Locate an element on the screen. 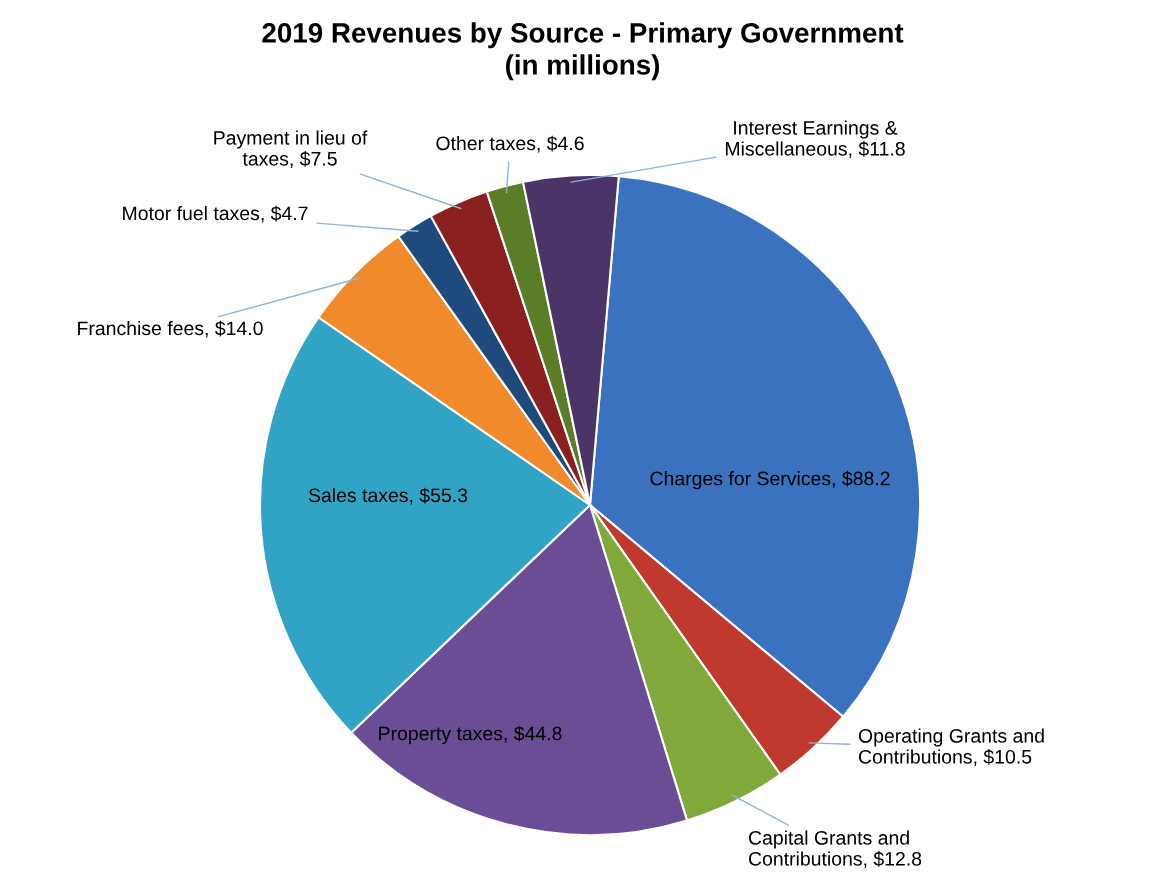  slice-label: Payment in lieu of taxes, $7.5 is located at coordinates (291, 149).